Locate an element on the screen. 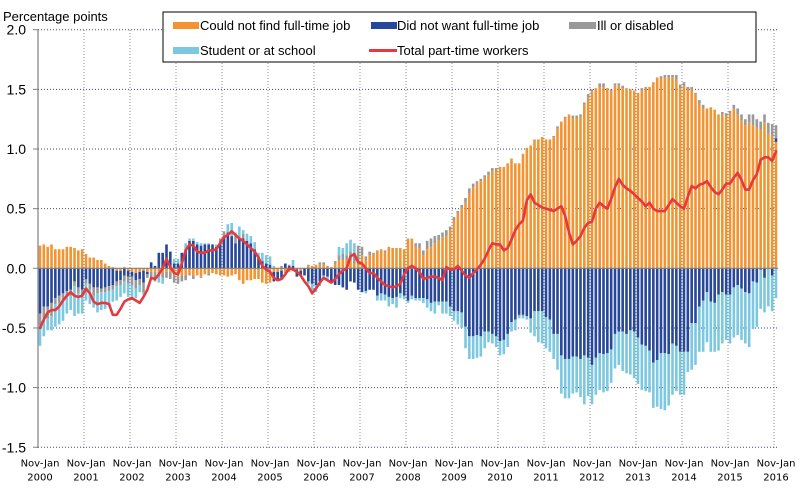  x-tick-label-year: 2000 is located at coordinates (39, 478).